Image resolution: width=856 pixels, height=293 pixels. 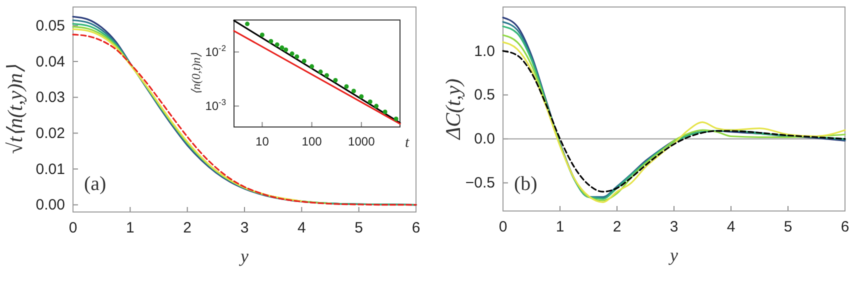 What do you see at coordinates (453, 109) in the screenshot?
I see `y-axis-title: ΔC(t,y)` at bounding box center [453, 109].